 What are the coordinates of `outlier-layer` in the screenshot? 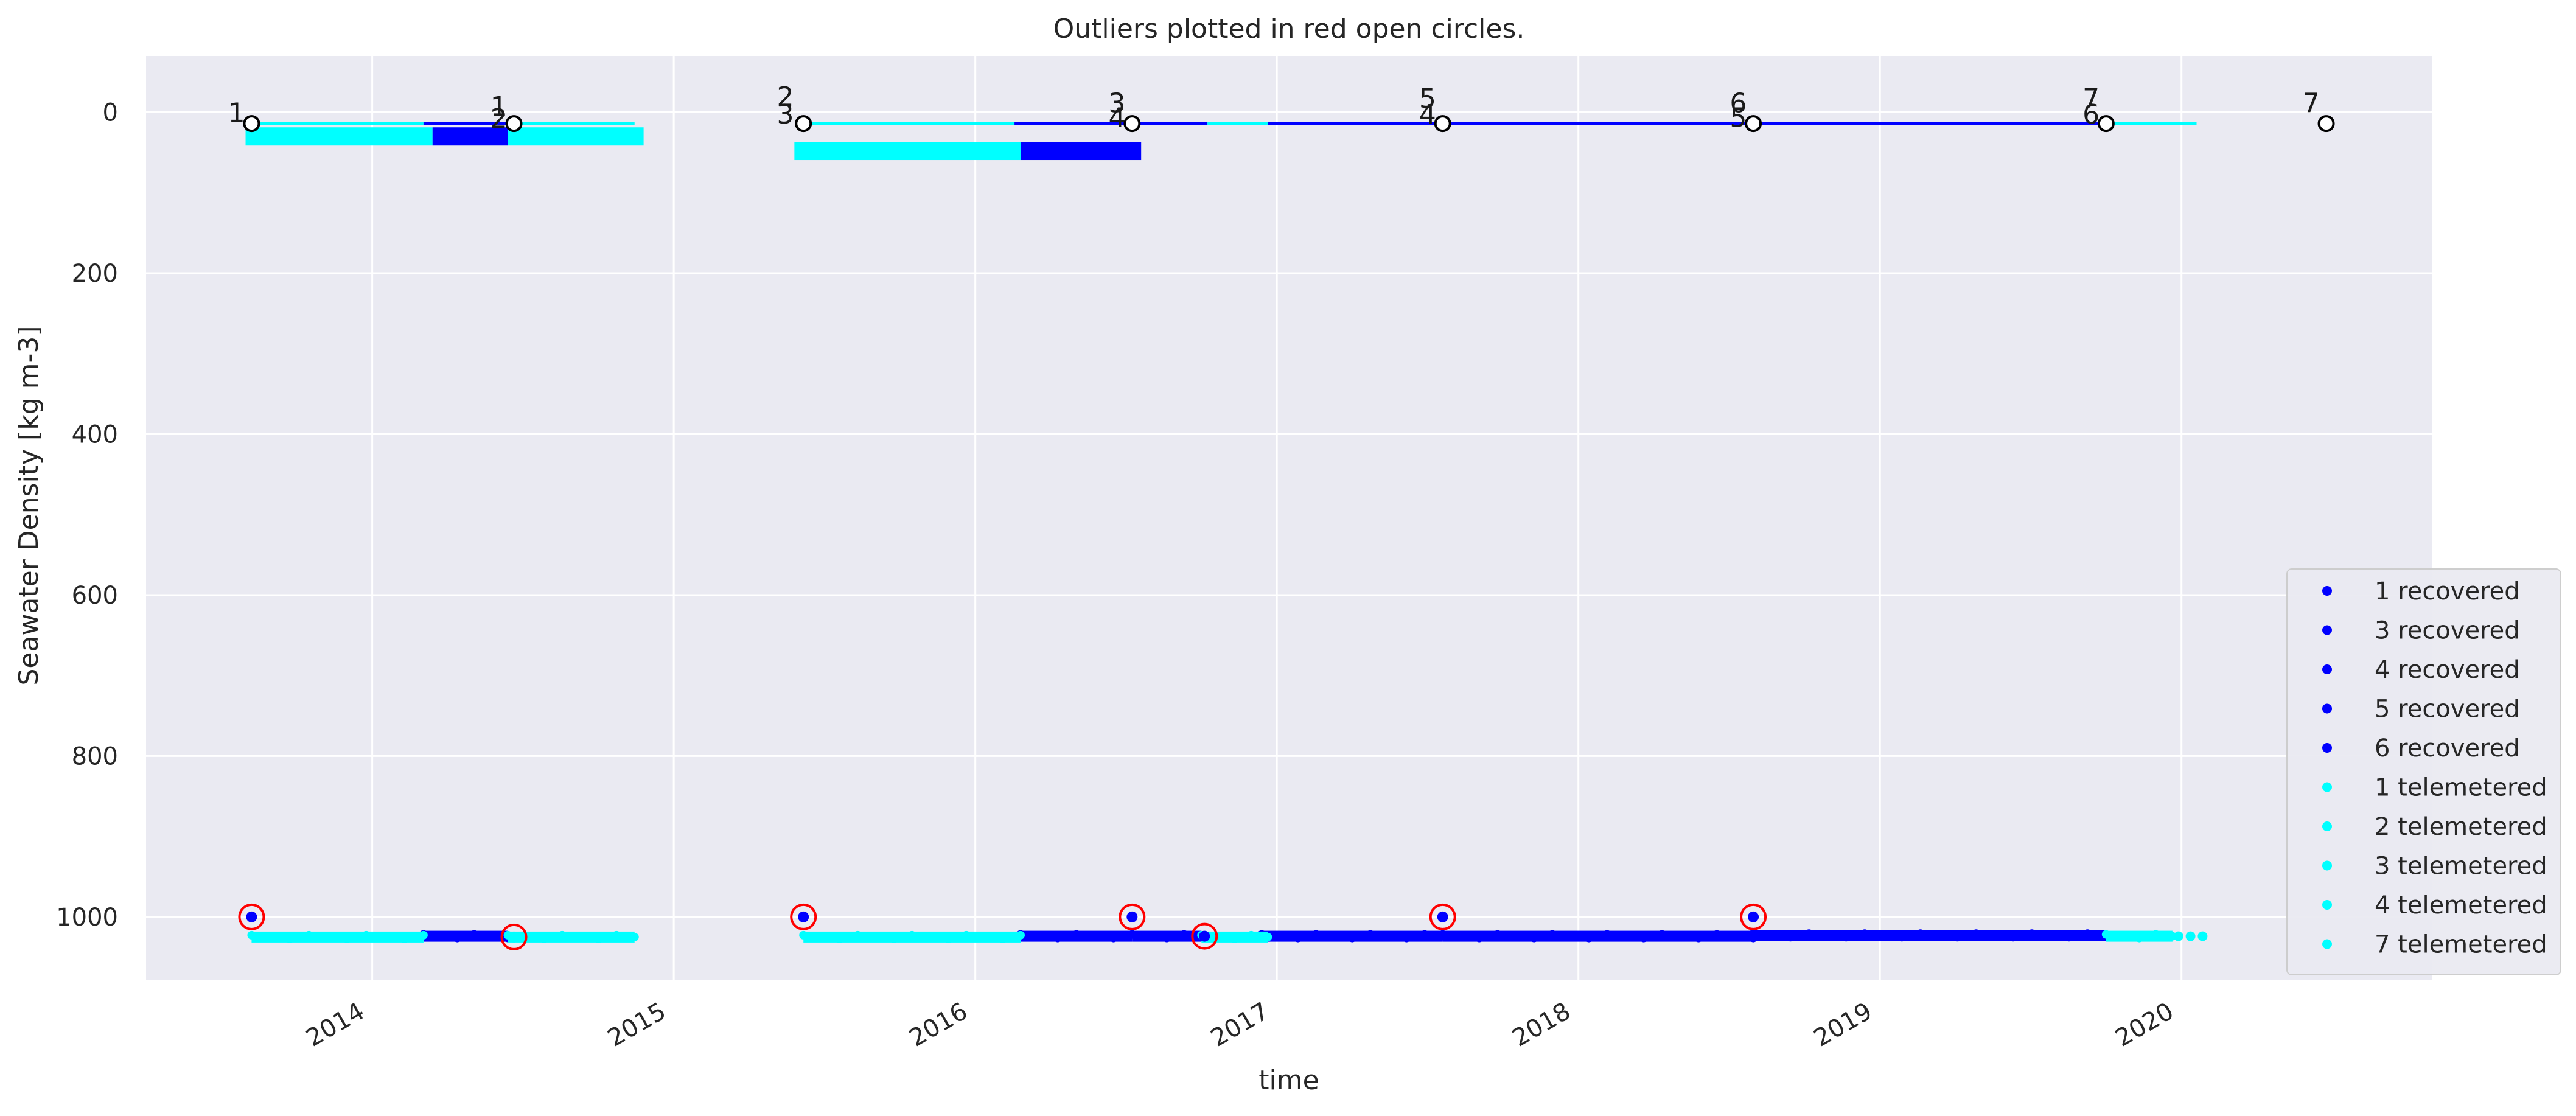 It's located at (1002, 927).